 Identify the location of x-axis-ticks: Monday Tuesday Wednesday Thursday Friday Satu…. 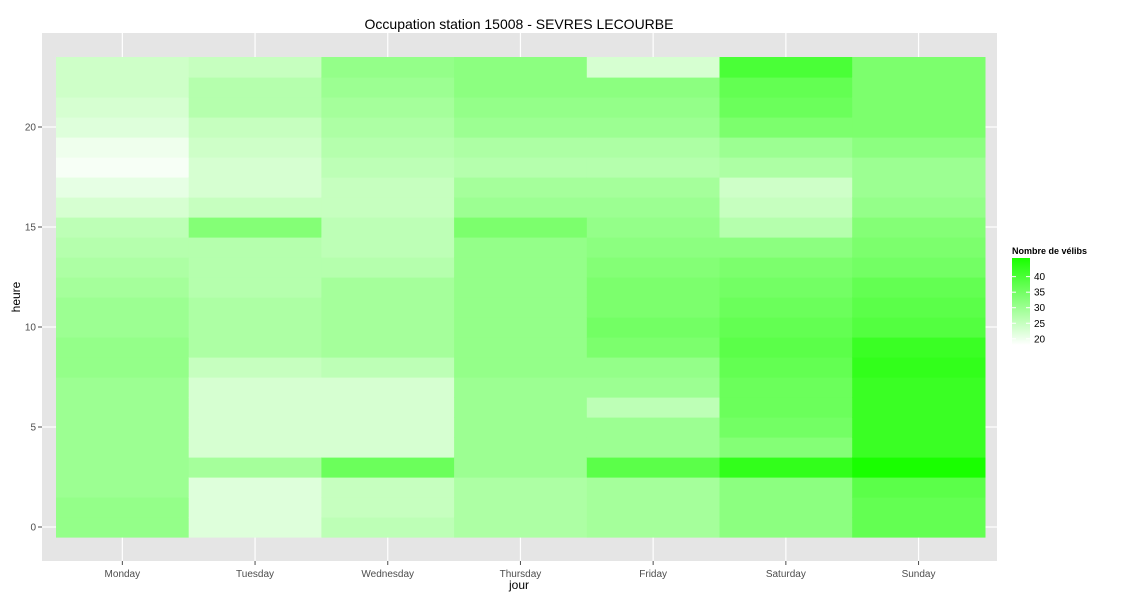
(520, 570).